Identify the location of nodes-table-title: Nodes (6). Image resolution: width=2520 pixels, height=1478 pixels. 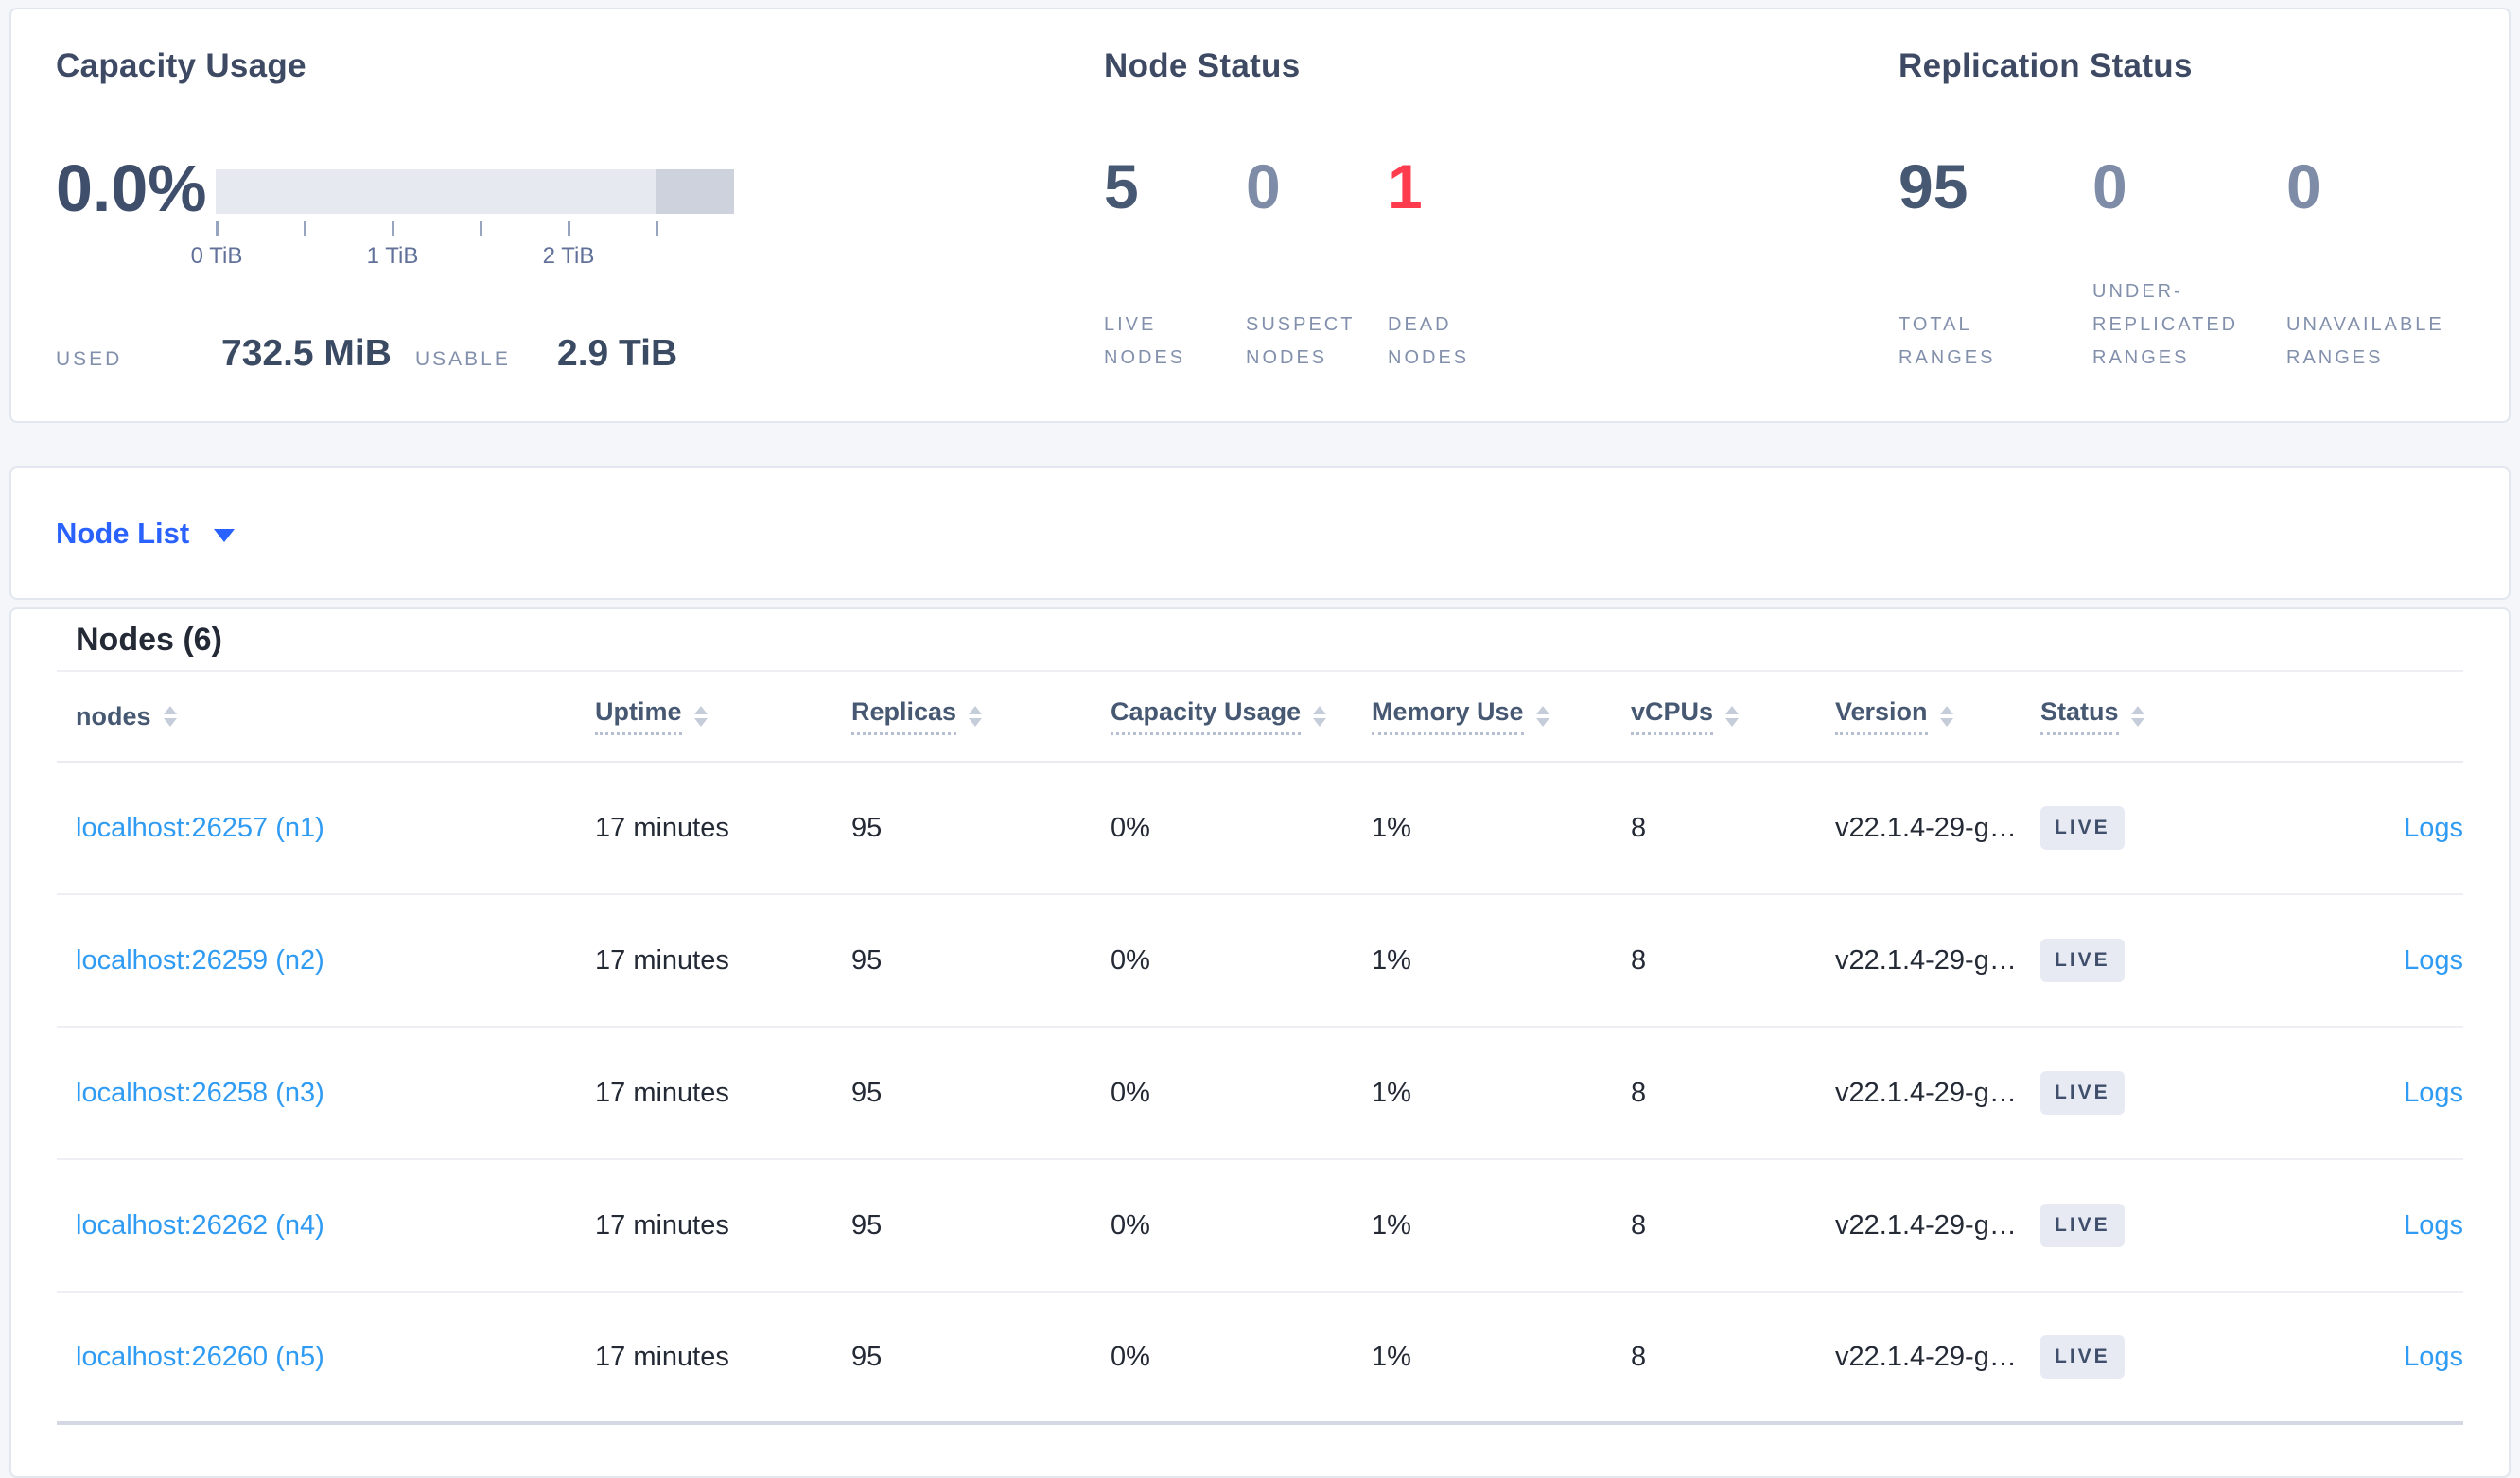
(149, 639).